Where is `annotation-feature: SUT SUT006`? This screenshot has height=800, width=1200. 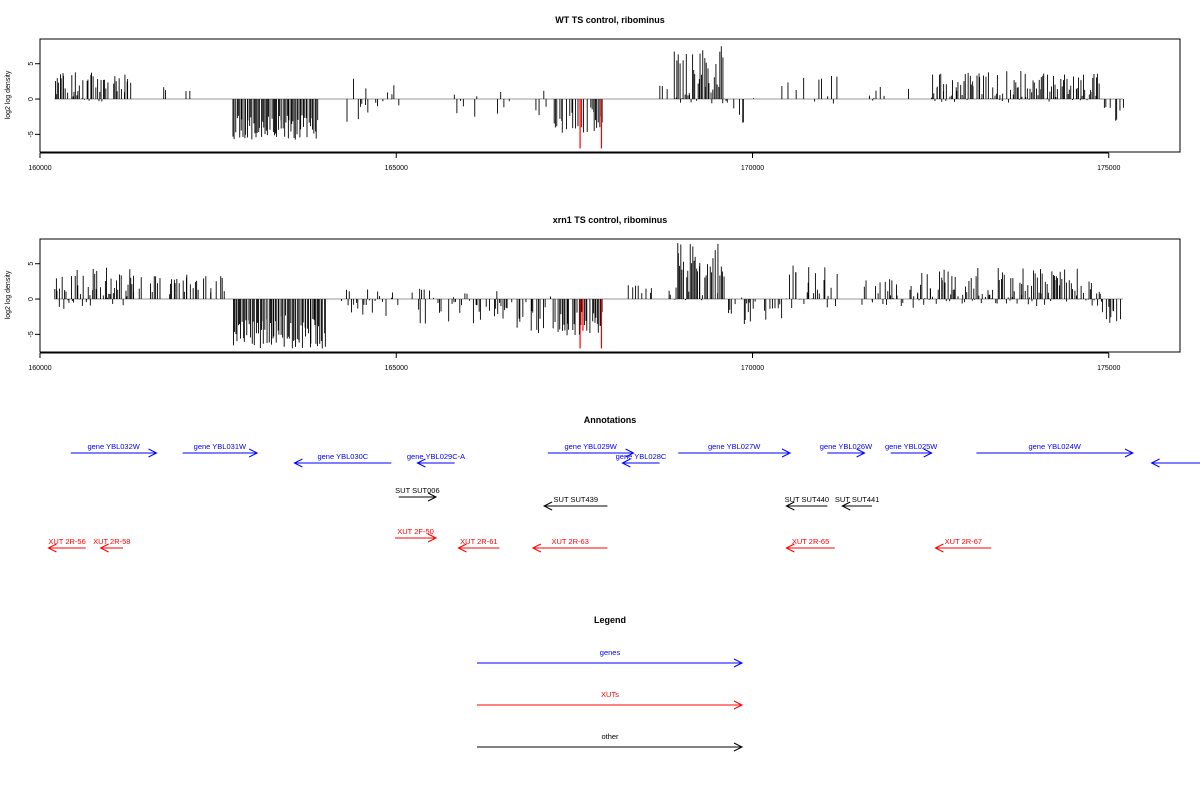
annotation-feature: SUT SUT006 is located at coordinates (417, 494).